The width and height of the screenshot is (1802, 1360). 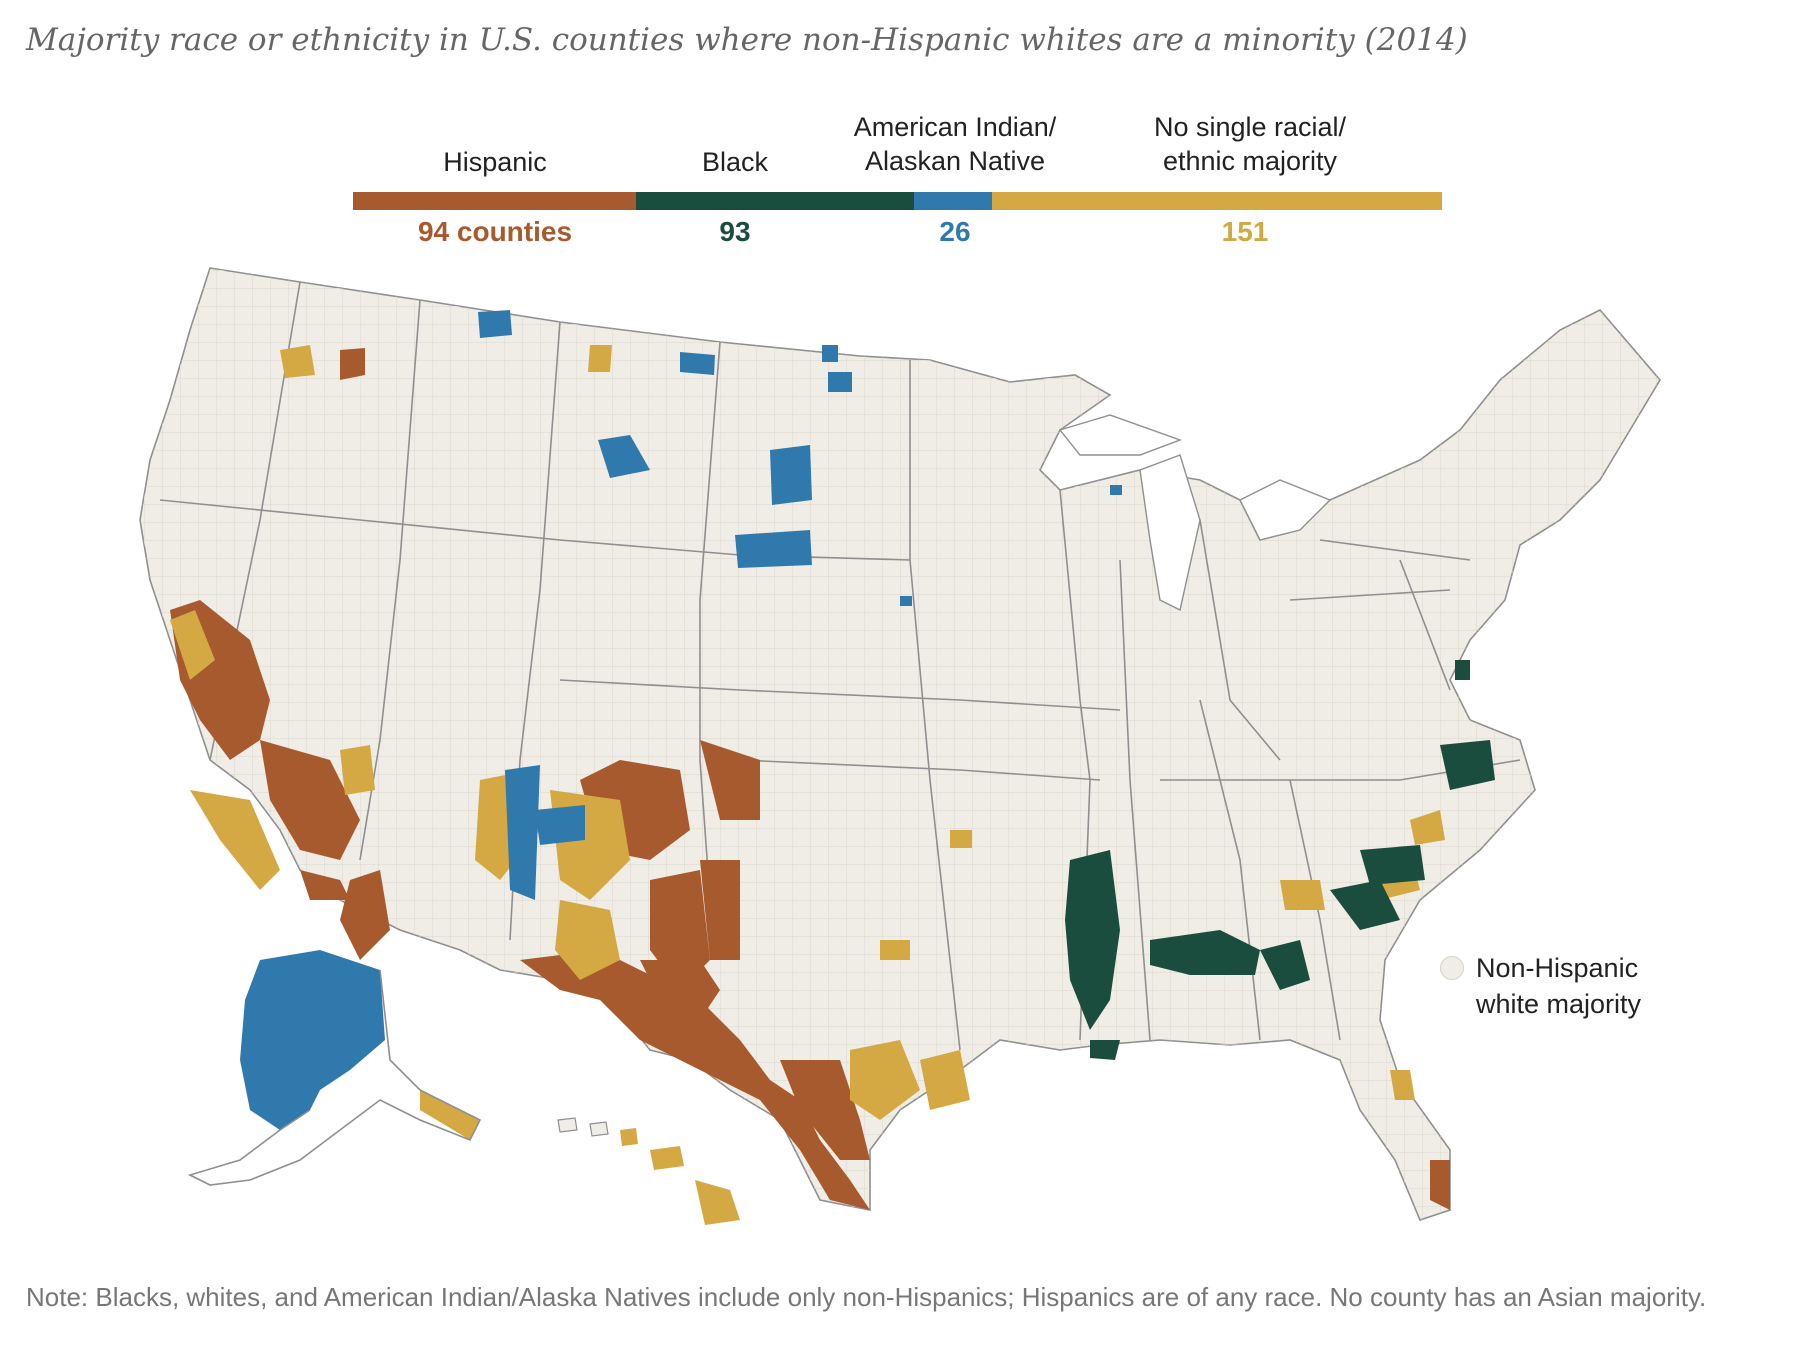 I want to click on legend-label-aian-line1: American Indian/, so click(x=955, y=127).